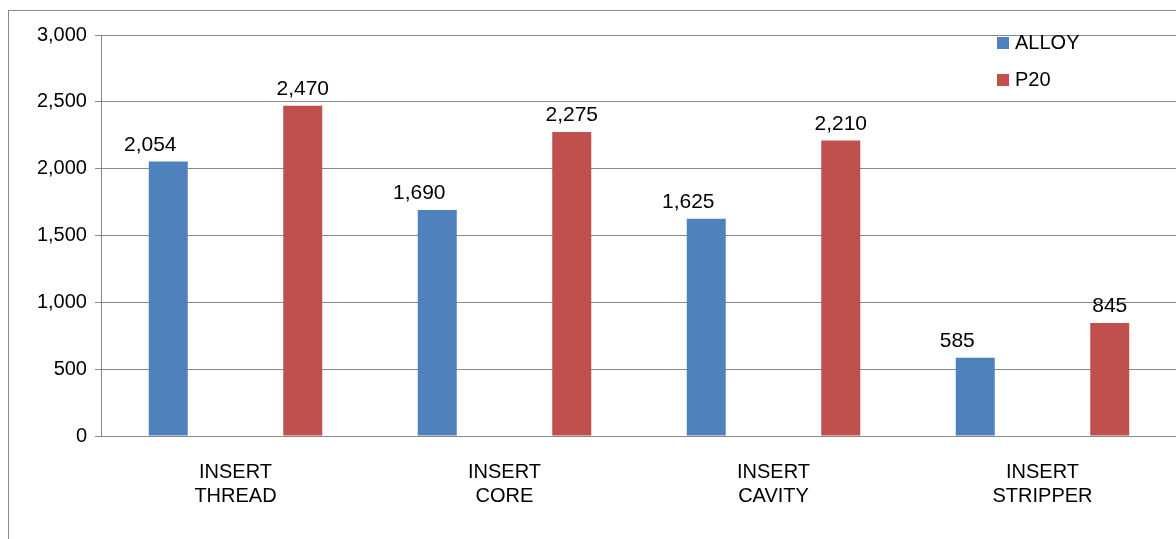  Describe the element at coordinates (1033, 78) in the screenshot. I see `legend-label: P20` at that location.